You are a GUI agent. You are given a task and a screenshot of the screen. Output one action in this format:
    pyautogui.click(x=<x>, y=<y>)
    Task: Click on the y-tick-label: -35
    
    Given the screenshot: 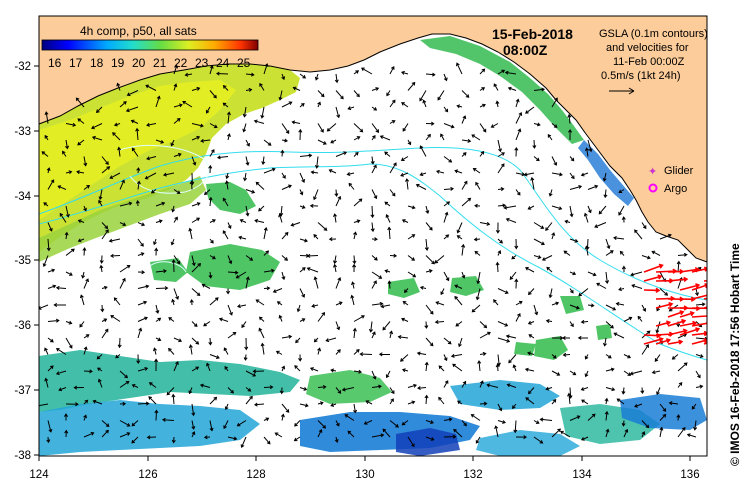 What is the action you would take?
    pyautogui.click(x=22, y=261)
    